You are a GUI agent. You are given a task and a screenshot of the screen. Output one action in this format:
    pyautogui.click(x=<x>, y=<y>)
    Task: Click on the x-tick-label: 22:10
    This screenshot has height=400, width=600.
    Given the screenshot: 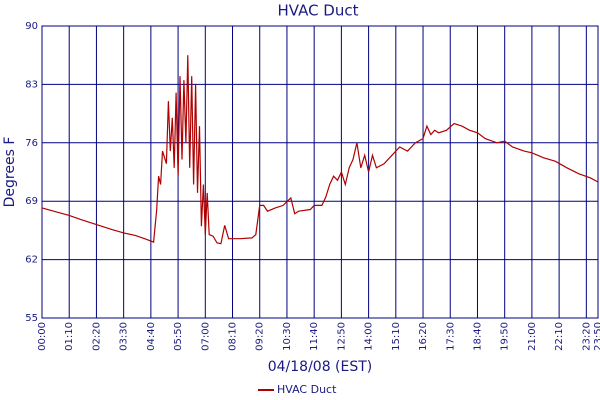 What is the action you would take?
    pyautogui.click(x=559, y=336)
    